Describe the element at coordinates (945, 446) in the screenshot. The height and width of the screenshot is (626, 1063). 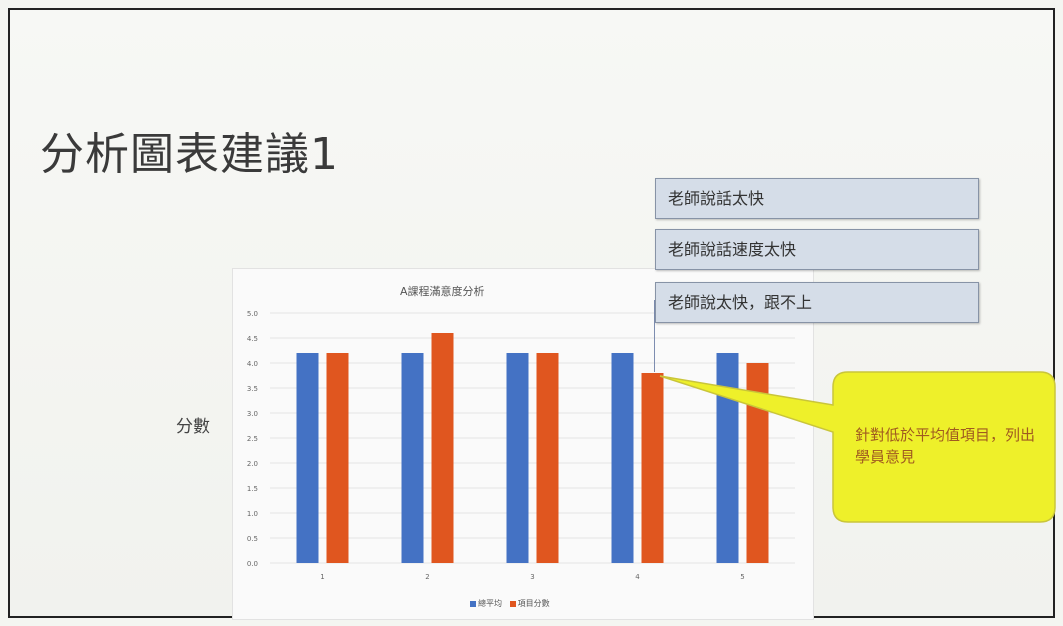
I see `callout-text: 針對低於平均值項目，列出學員意見` at that location.